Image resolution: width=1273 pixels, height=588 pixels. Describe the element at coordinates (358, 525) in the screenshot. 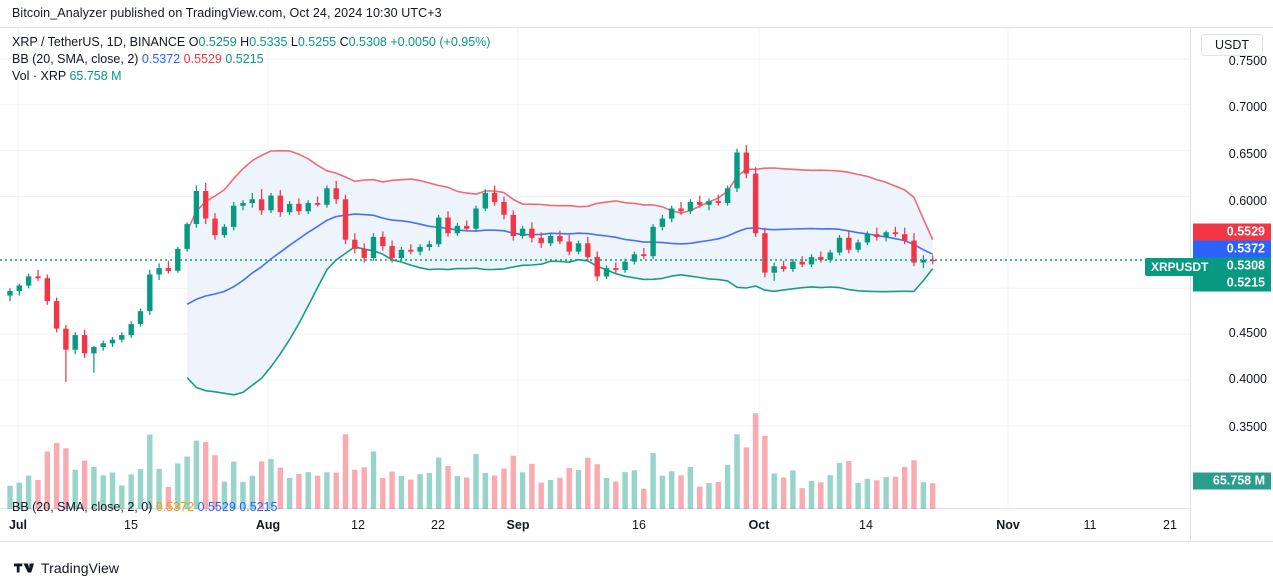

I see `time-tick: 12` at that location.